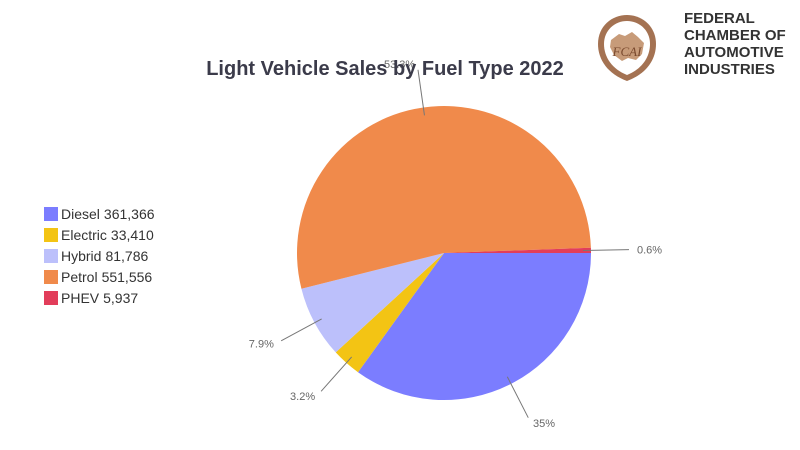 The width and height of the screenshot is (800, 450). Describe the element at coordinates (121, 297) in the screenshot. I see `legend-value: 5,937` at that location.